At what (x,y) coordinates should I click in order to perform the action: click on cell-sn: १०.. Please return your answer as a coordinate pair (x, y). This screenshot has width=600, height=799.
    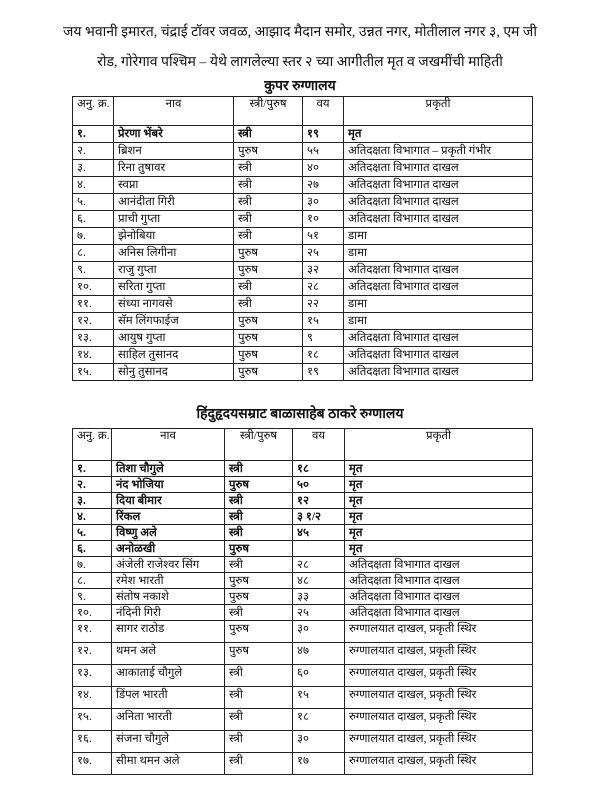
    Looking at the image, I should click on (93, 287).